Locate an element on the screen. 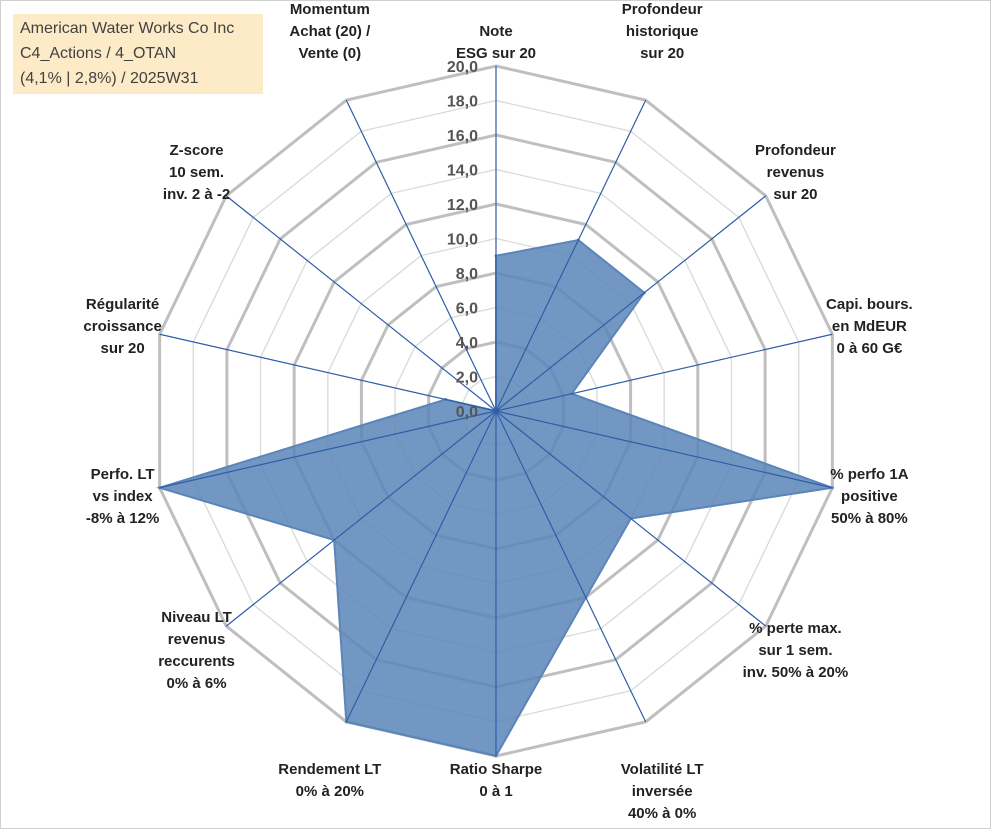 This screenshot has height=829, width=991. tick-label: 8,0 is located at coordinates (467, 274).